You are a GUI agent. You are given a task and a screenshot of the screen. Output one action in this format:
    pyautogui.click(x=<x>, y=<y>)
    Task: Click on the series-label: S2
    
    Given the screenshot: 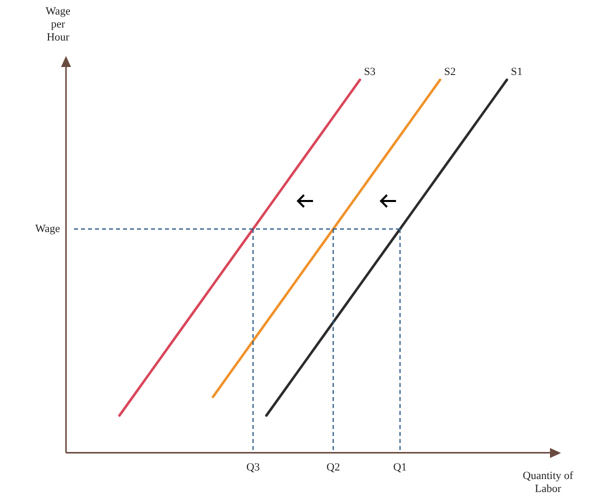 What is the action you would take?
    pyautogui.click(x=450, y=72)
    